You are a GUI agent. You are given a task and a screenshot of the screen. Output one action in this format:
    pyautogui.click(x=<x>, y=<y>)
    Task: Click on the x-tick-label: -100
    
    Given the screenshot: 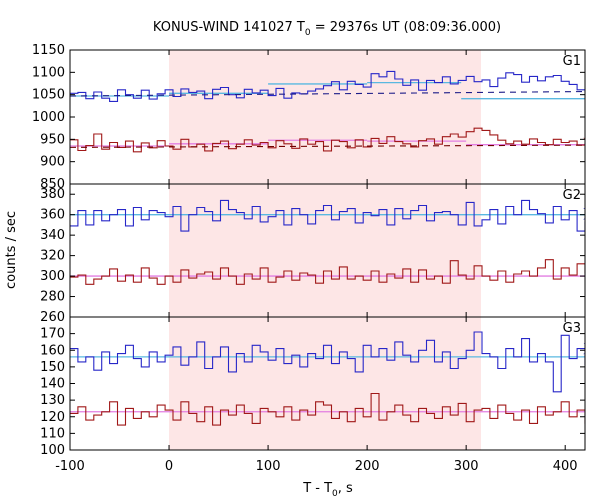 What is the action you would take?
    pyautogui.click(x=70, y=466)
    